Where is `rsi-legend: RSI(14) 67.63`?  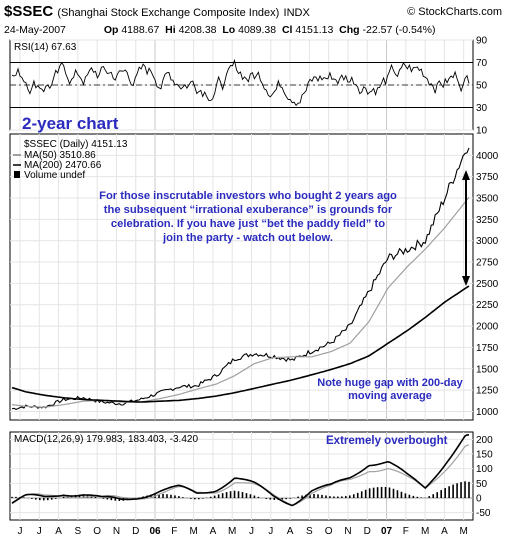
rsi-legend: RSI(14) 67.63 is located at coordinates (45, 47).